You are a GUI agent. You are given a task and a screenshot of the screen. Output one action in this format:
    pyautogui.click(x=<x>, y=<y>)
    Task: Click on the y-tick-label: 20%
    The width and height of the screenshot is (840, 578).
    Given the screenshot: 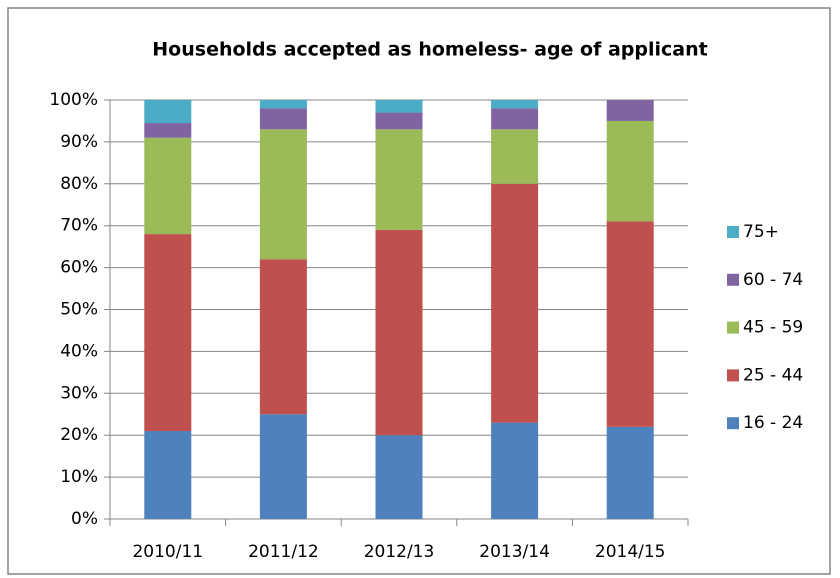 What is the action you would take?
    pyautogui.click(x=79, y=435)
    